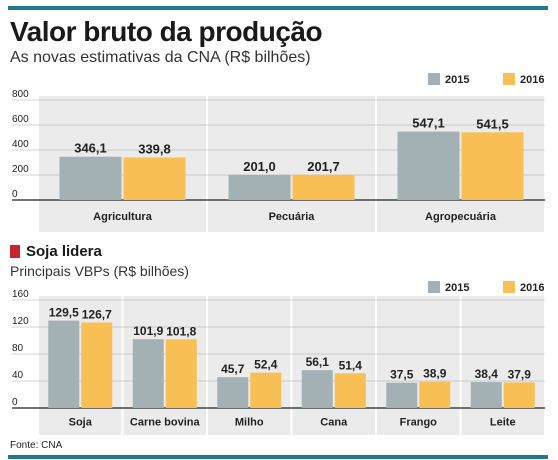 The image size is (558, 460). Describe the element at coordinates (20, 294) in the screenshot. I see `chart2-y-tick-label: 160` at that location.